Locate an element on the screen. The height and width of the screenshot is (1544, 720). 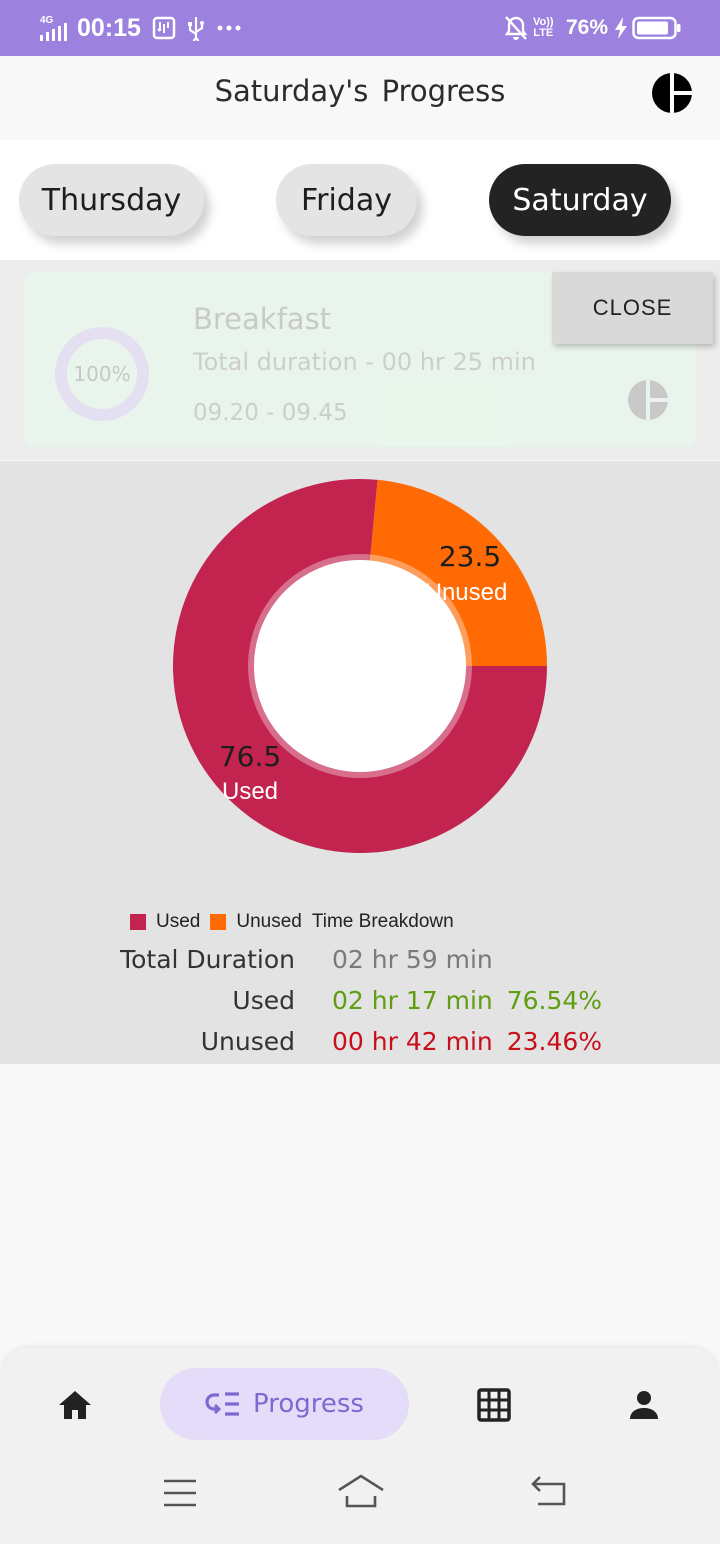
donut-name-label-unused: Unused is located at coordinates (466, 592).